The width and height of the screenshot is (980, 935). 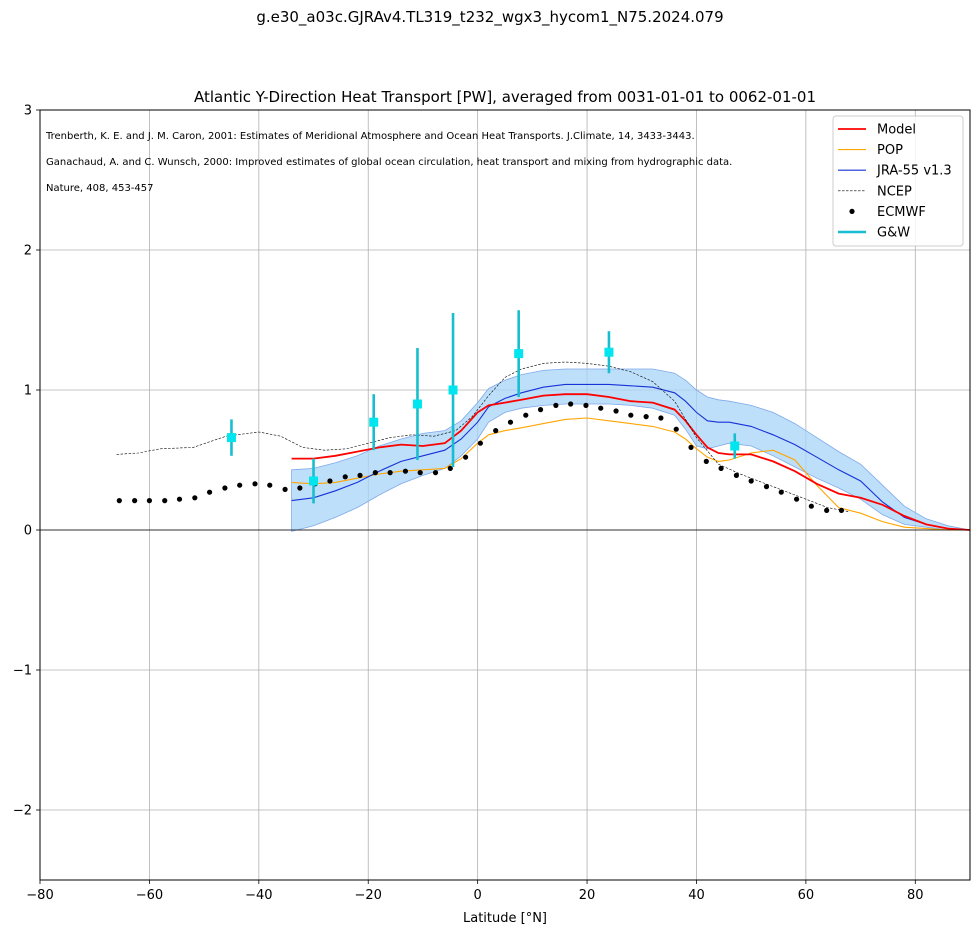 What do you see at coordinates (915, 895) in the screenshot?
I see `x-tick-label: 80` at bounding box center [915, 895].